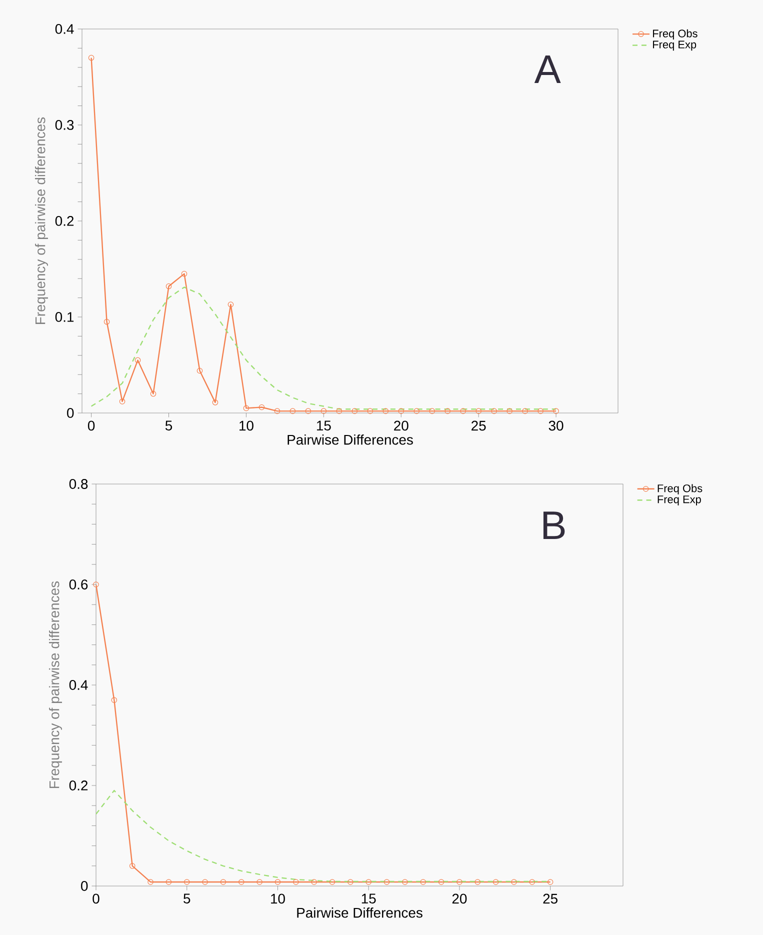 Image resolution: width=763 pixels, height=935 pixels. What do you see at coordinates (78, 484) in the screenshot?
I see `y-tick-label: 0.8` at bounding box center [78, 484].